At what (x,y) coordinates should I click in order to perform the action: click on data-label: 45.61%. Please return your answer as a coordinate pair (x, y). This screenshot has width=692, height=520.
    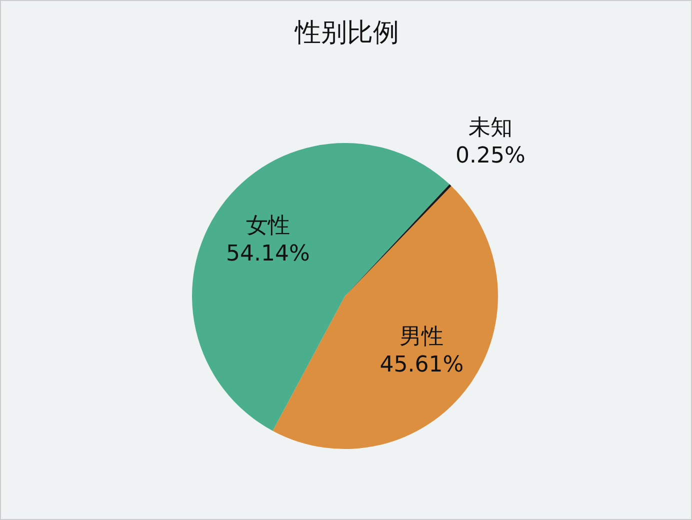
    Looking at the image, I should click on (422, 365).